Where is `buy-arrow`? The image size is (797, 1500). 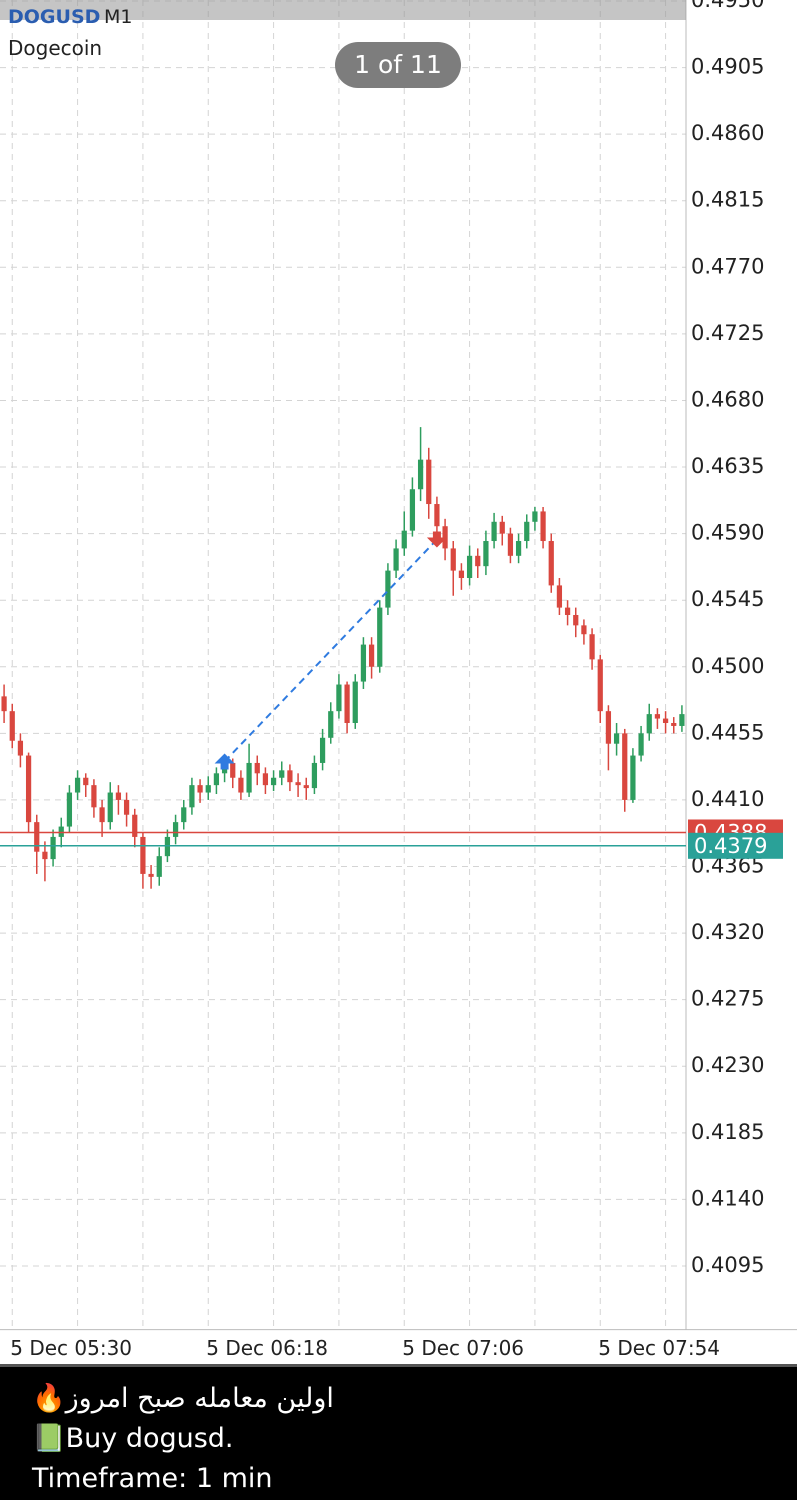
buy-arrow is located at coordinates (224, 761).